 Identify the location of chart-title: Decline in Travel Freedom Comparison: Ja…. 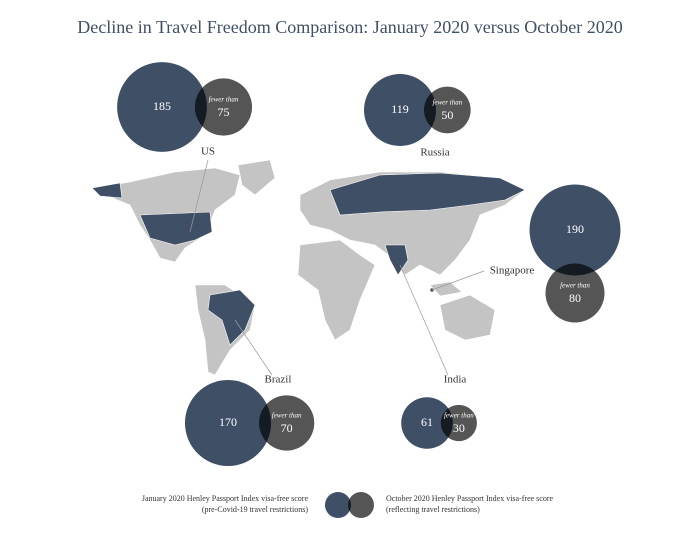
(349, 27).